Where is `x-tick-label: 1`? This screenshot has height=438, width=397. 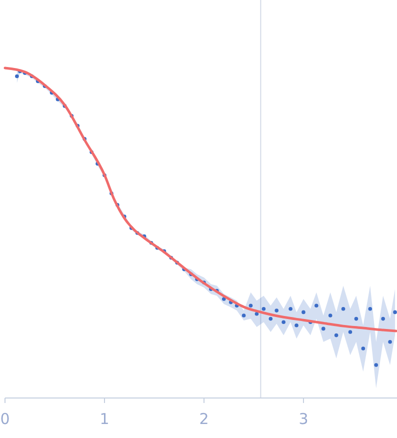
x-tick-label: 1 is located at coordinates (105, 419).